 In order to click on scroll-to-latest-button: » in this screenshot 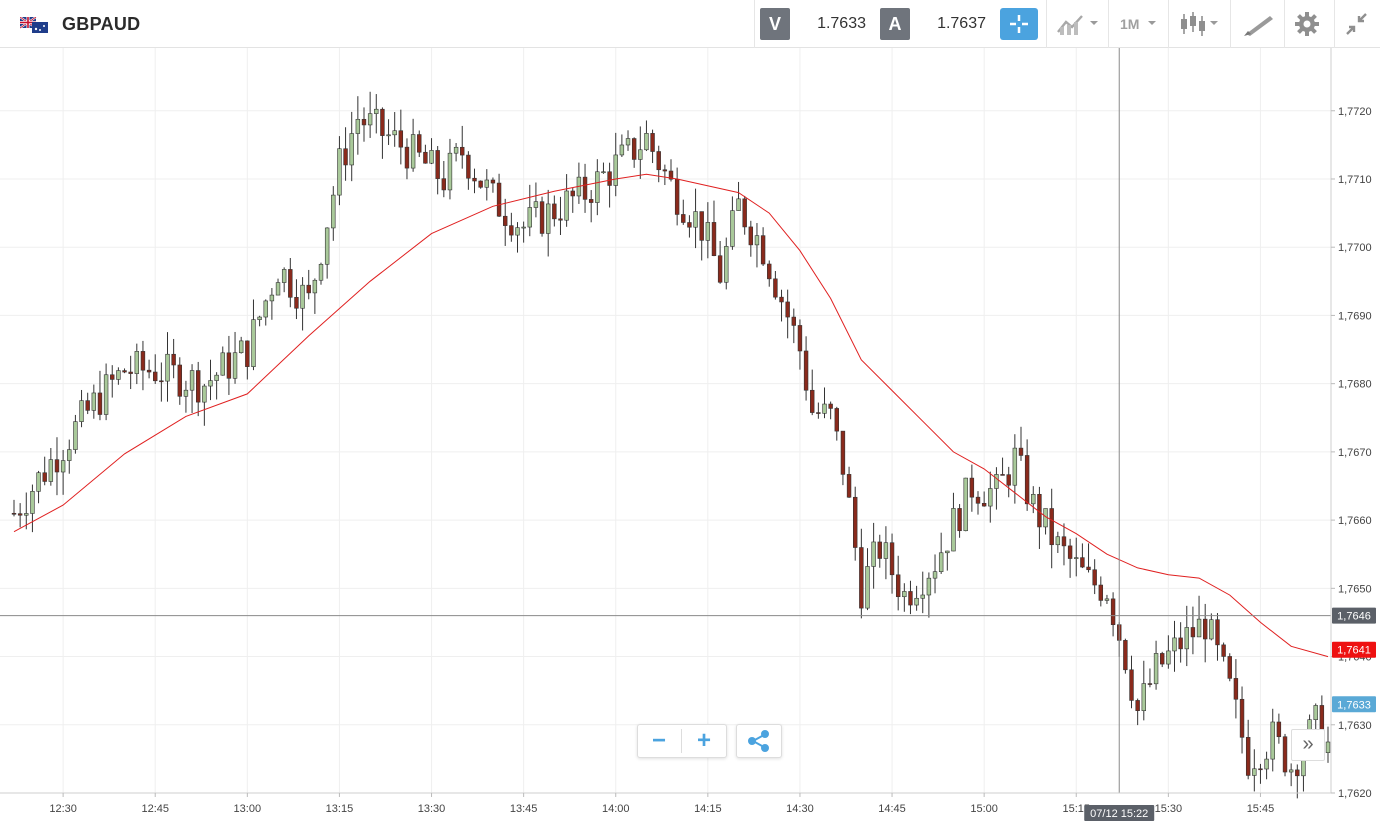, I will do `click(1308, 745)`.